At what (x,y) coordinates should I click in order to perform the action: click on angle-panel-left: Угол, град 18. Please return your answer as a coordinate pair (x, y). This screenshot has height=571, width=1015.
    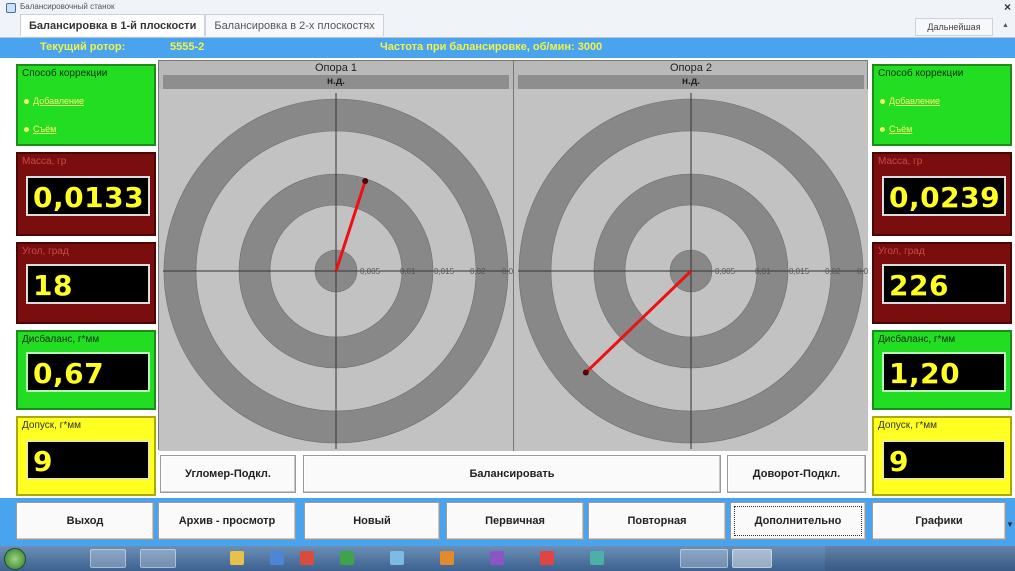
    Looking at the image, I should click on (86, 283).